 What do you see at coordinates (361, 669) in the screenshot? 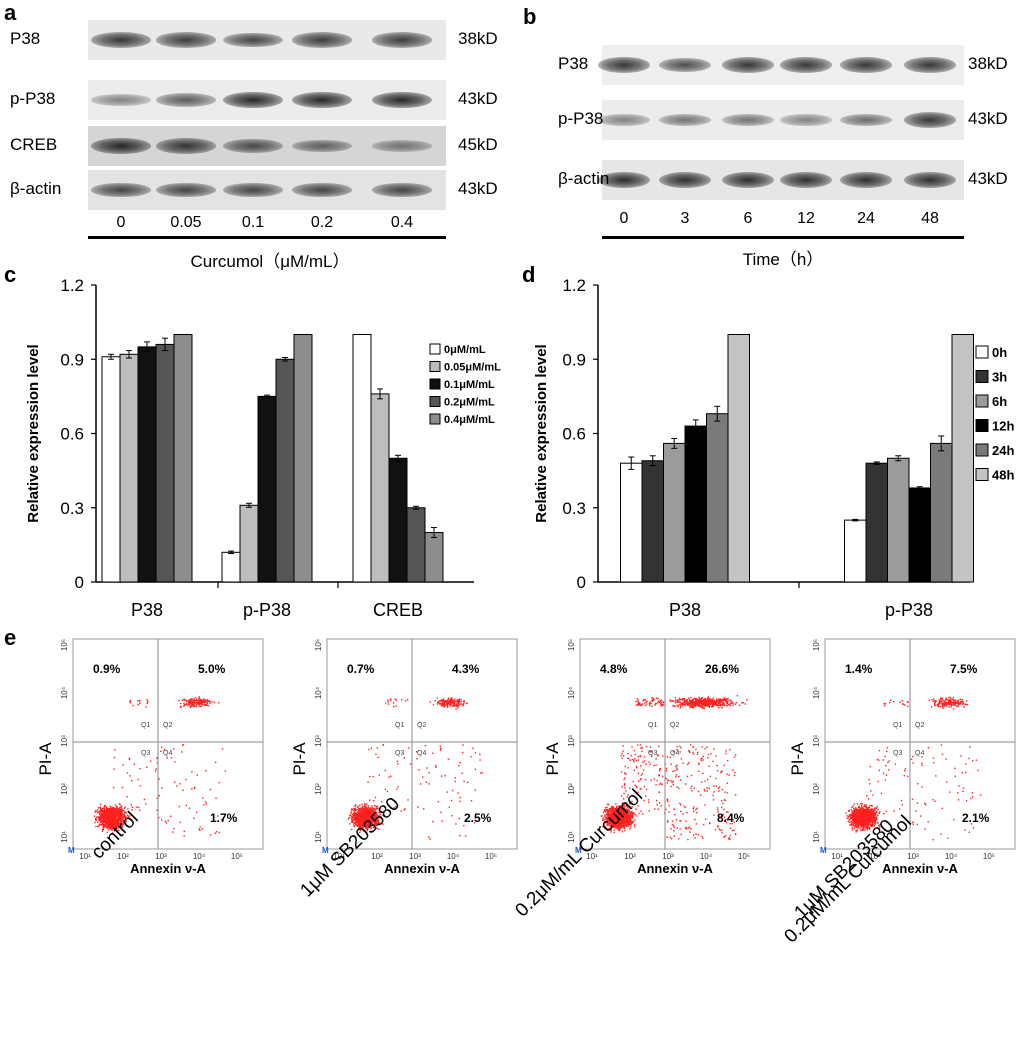
I see `q1-percent: 0.7%` at bounding box center [361, 669].